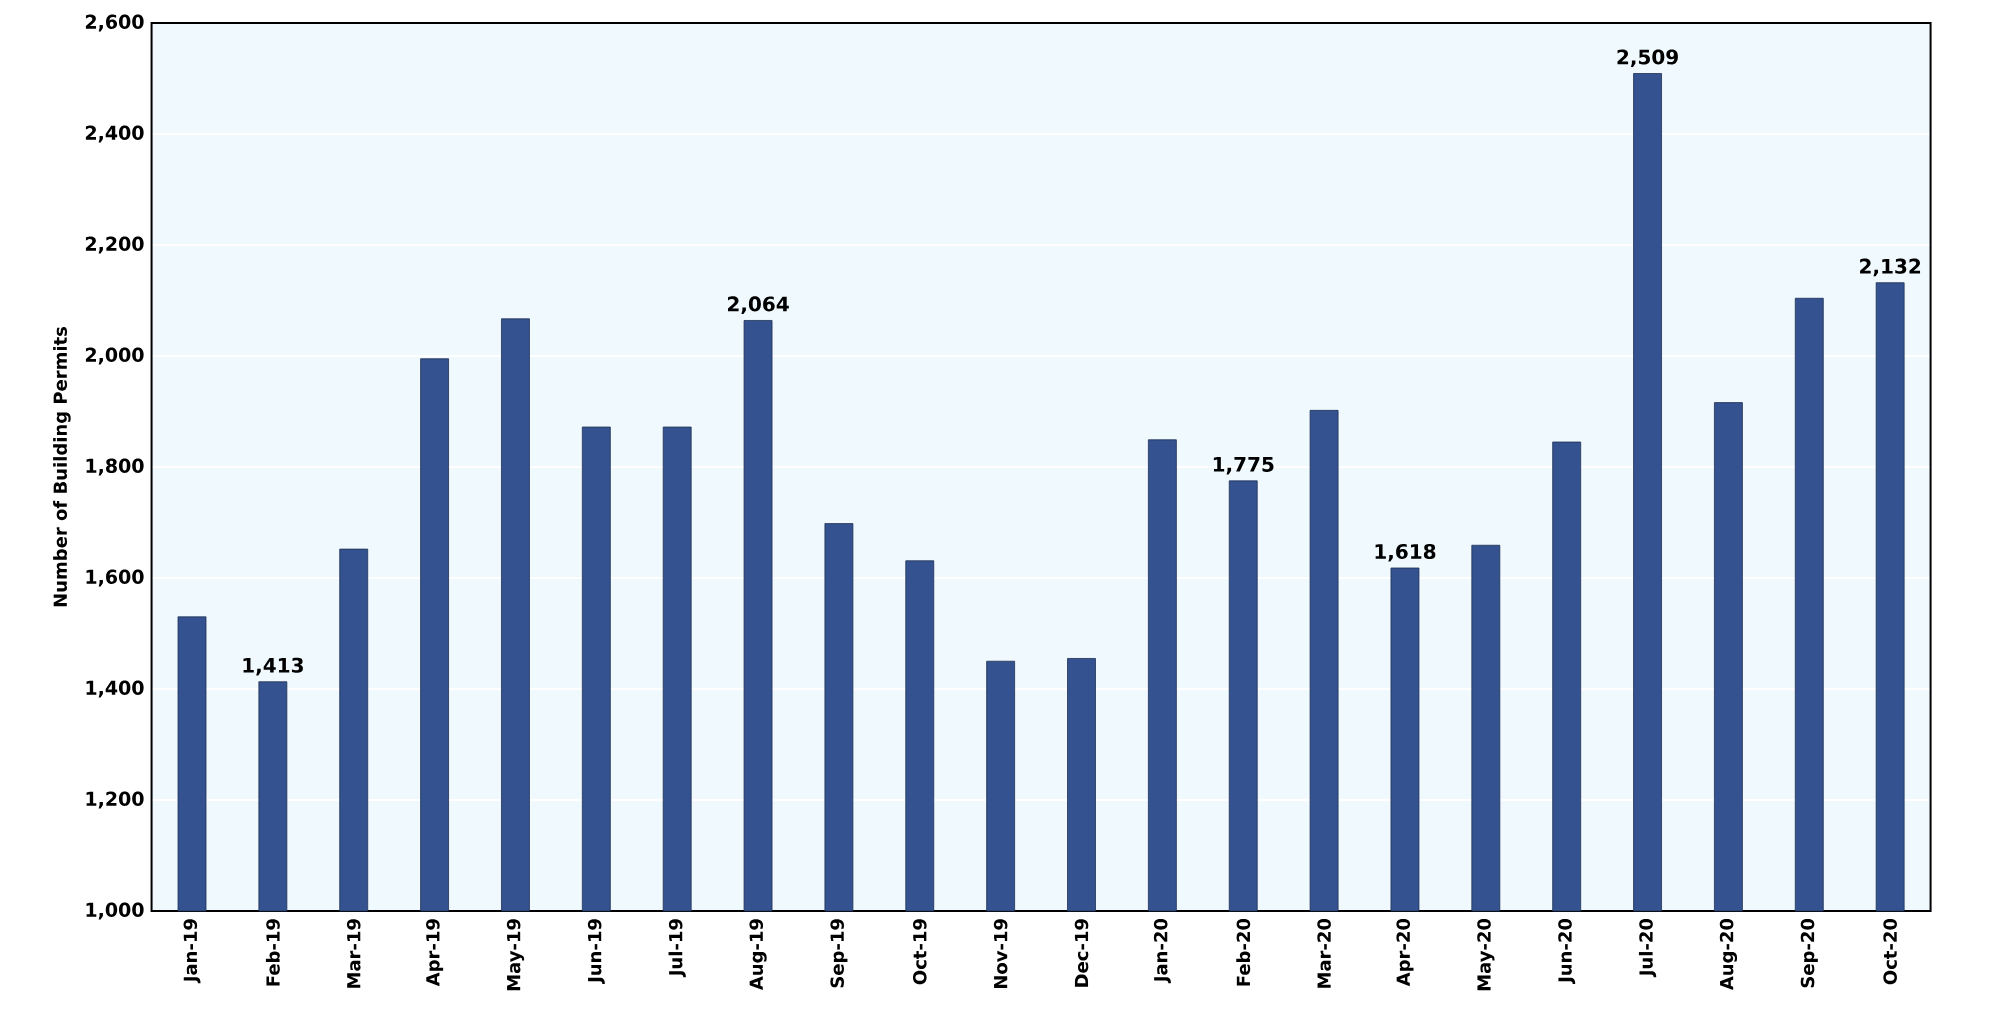  What do you see at coordinates (272, 952) in the screenshot?
I see `x-tick-label: Feb-19` at bounding box center [272, 952].